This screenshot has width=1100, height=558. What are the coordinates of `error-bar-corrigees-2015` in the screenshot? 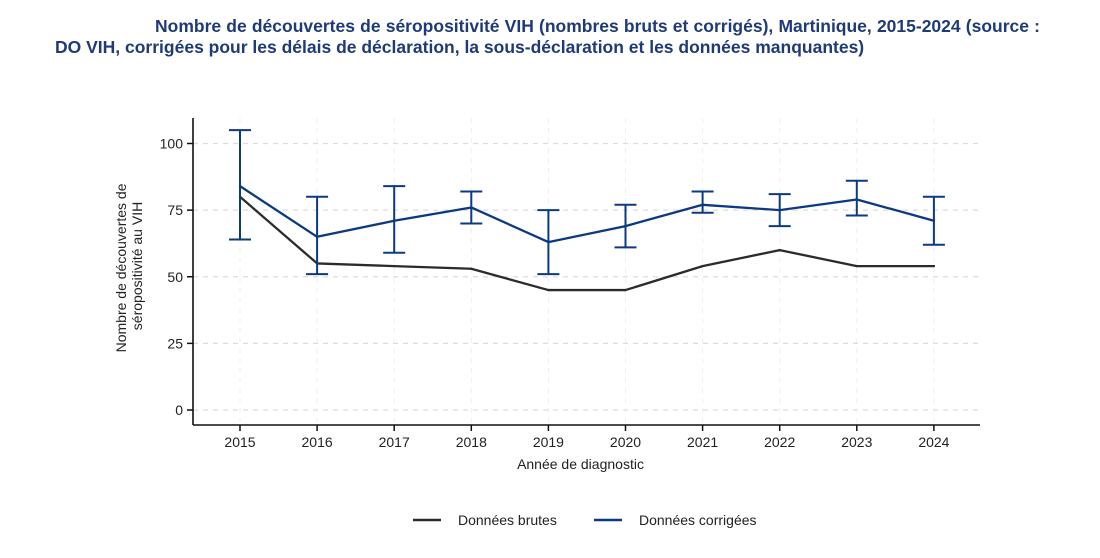 It's located at (240, 185).